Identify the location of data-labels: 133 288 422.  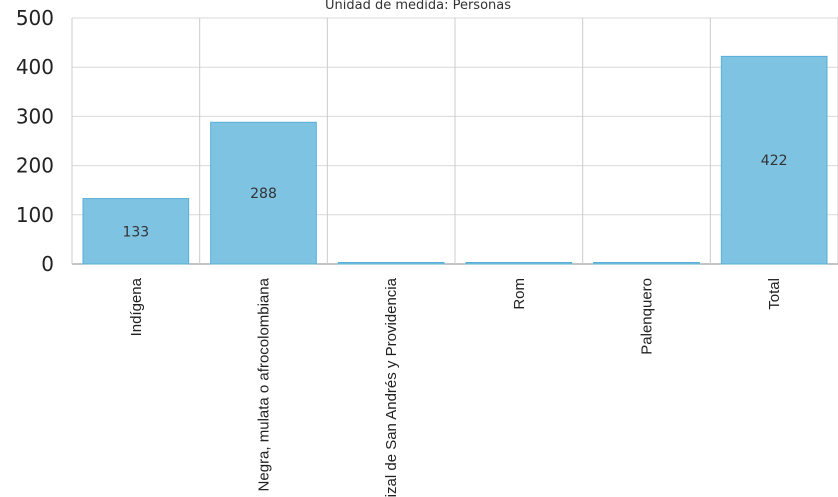
(454, 196).